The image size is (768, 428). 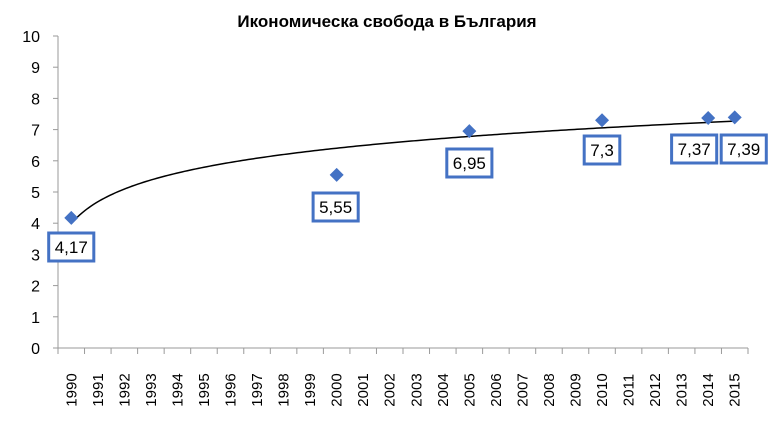 What do you see at coordinates (35, 318) in the screenshot?
I see `y-tick-label: 1` at bounding box center [35, 318].